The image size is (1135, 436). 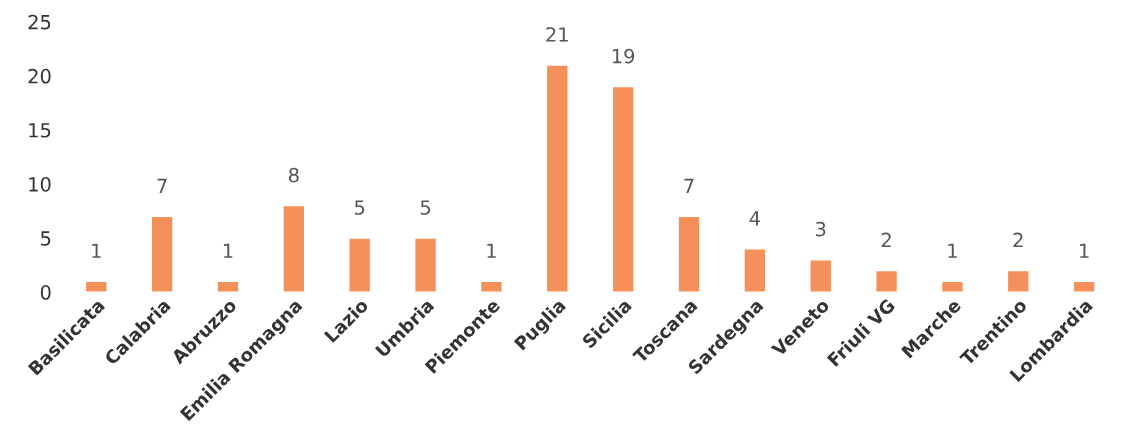 What do you see at coordinates (40, 130) in the screenshot?
I see `y-tick-label: 15` at bounding box center [40, 130].